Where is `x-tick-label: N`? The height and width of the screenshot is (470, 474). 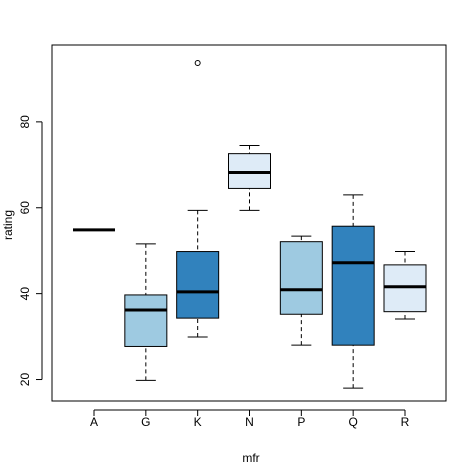
x-tick-label: N is located at coordinates (249, 422).